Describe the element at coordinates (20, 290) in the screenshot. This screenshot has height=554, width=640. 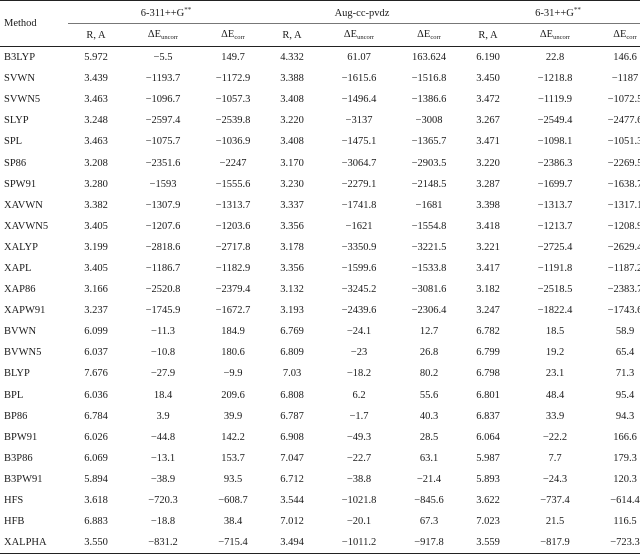
I see `method-cell: XAP86` at that location.